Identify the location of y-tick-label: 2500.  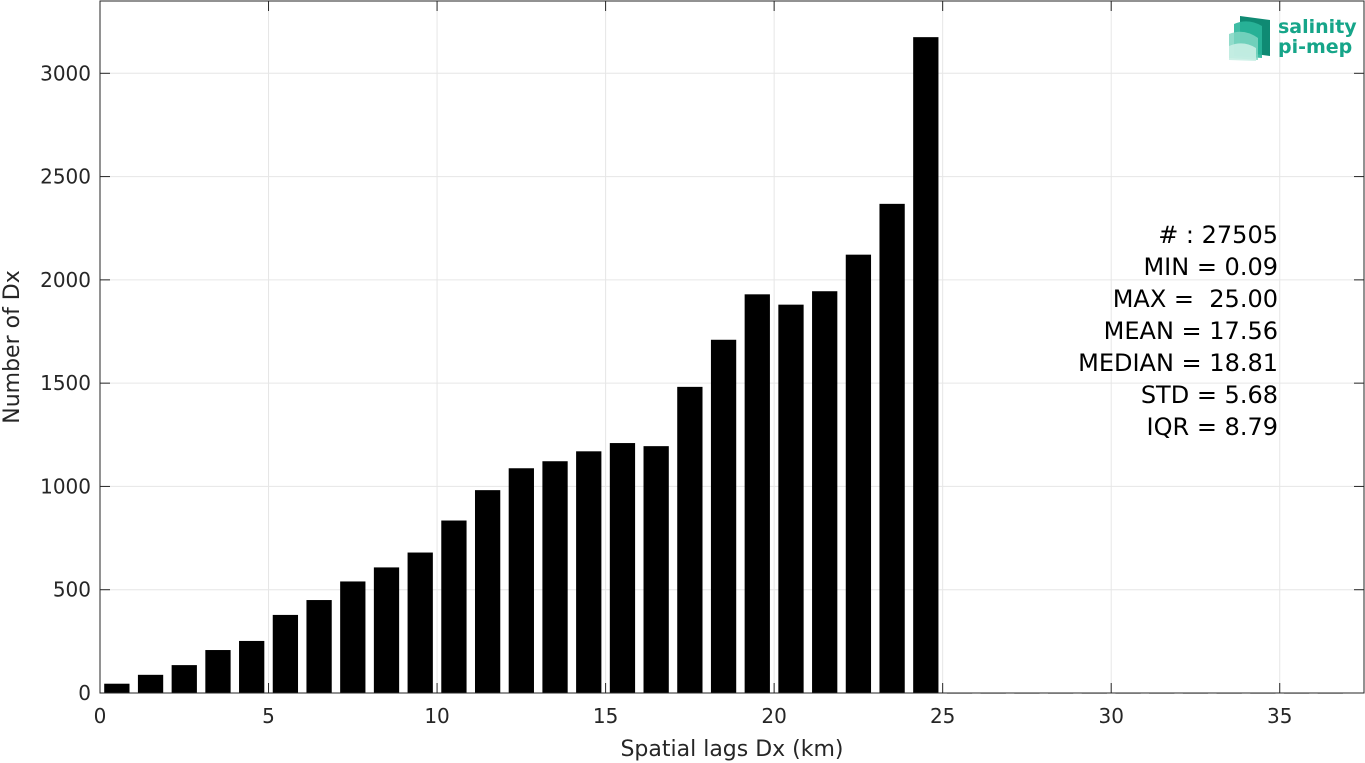
(65, 177).